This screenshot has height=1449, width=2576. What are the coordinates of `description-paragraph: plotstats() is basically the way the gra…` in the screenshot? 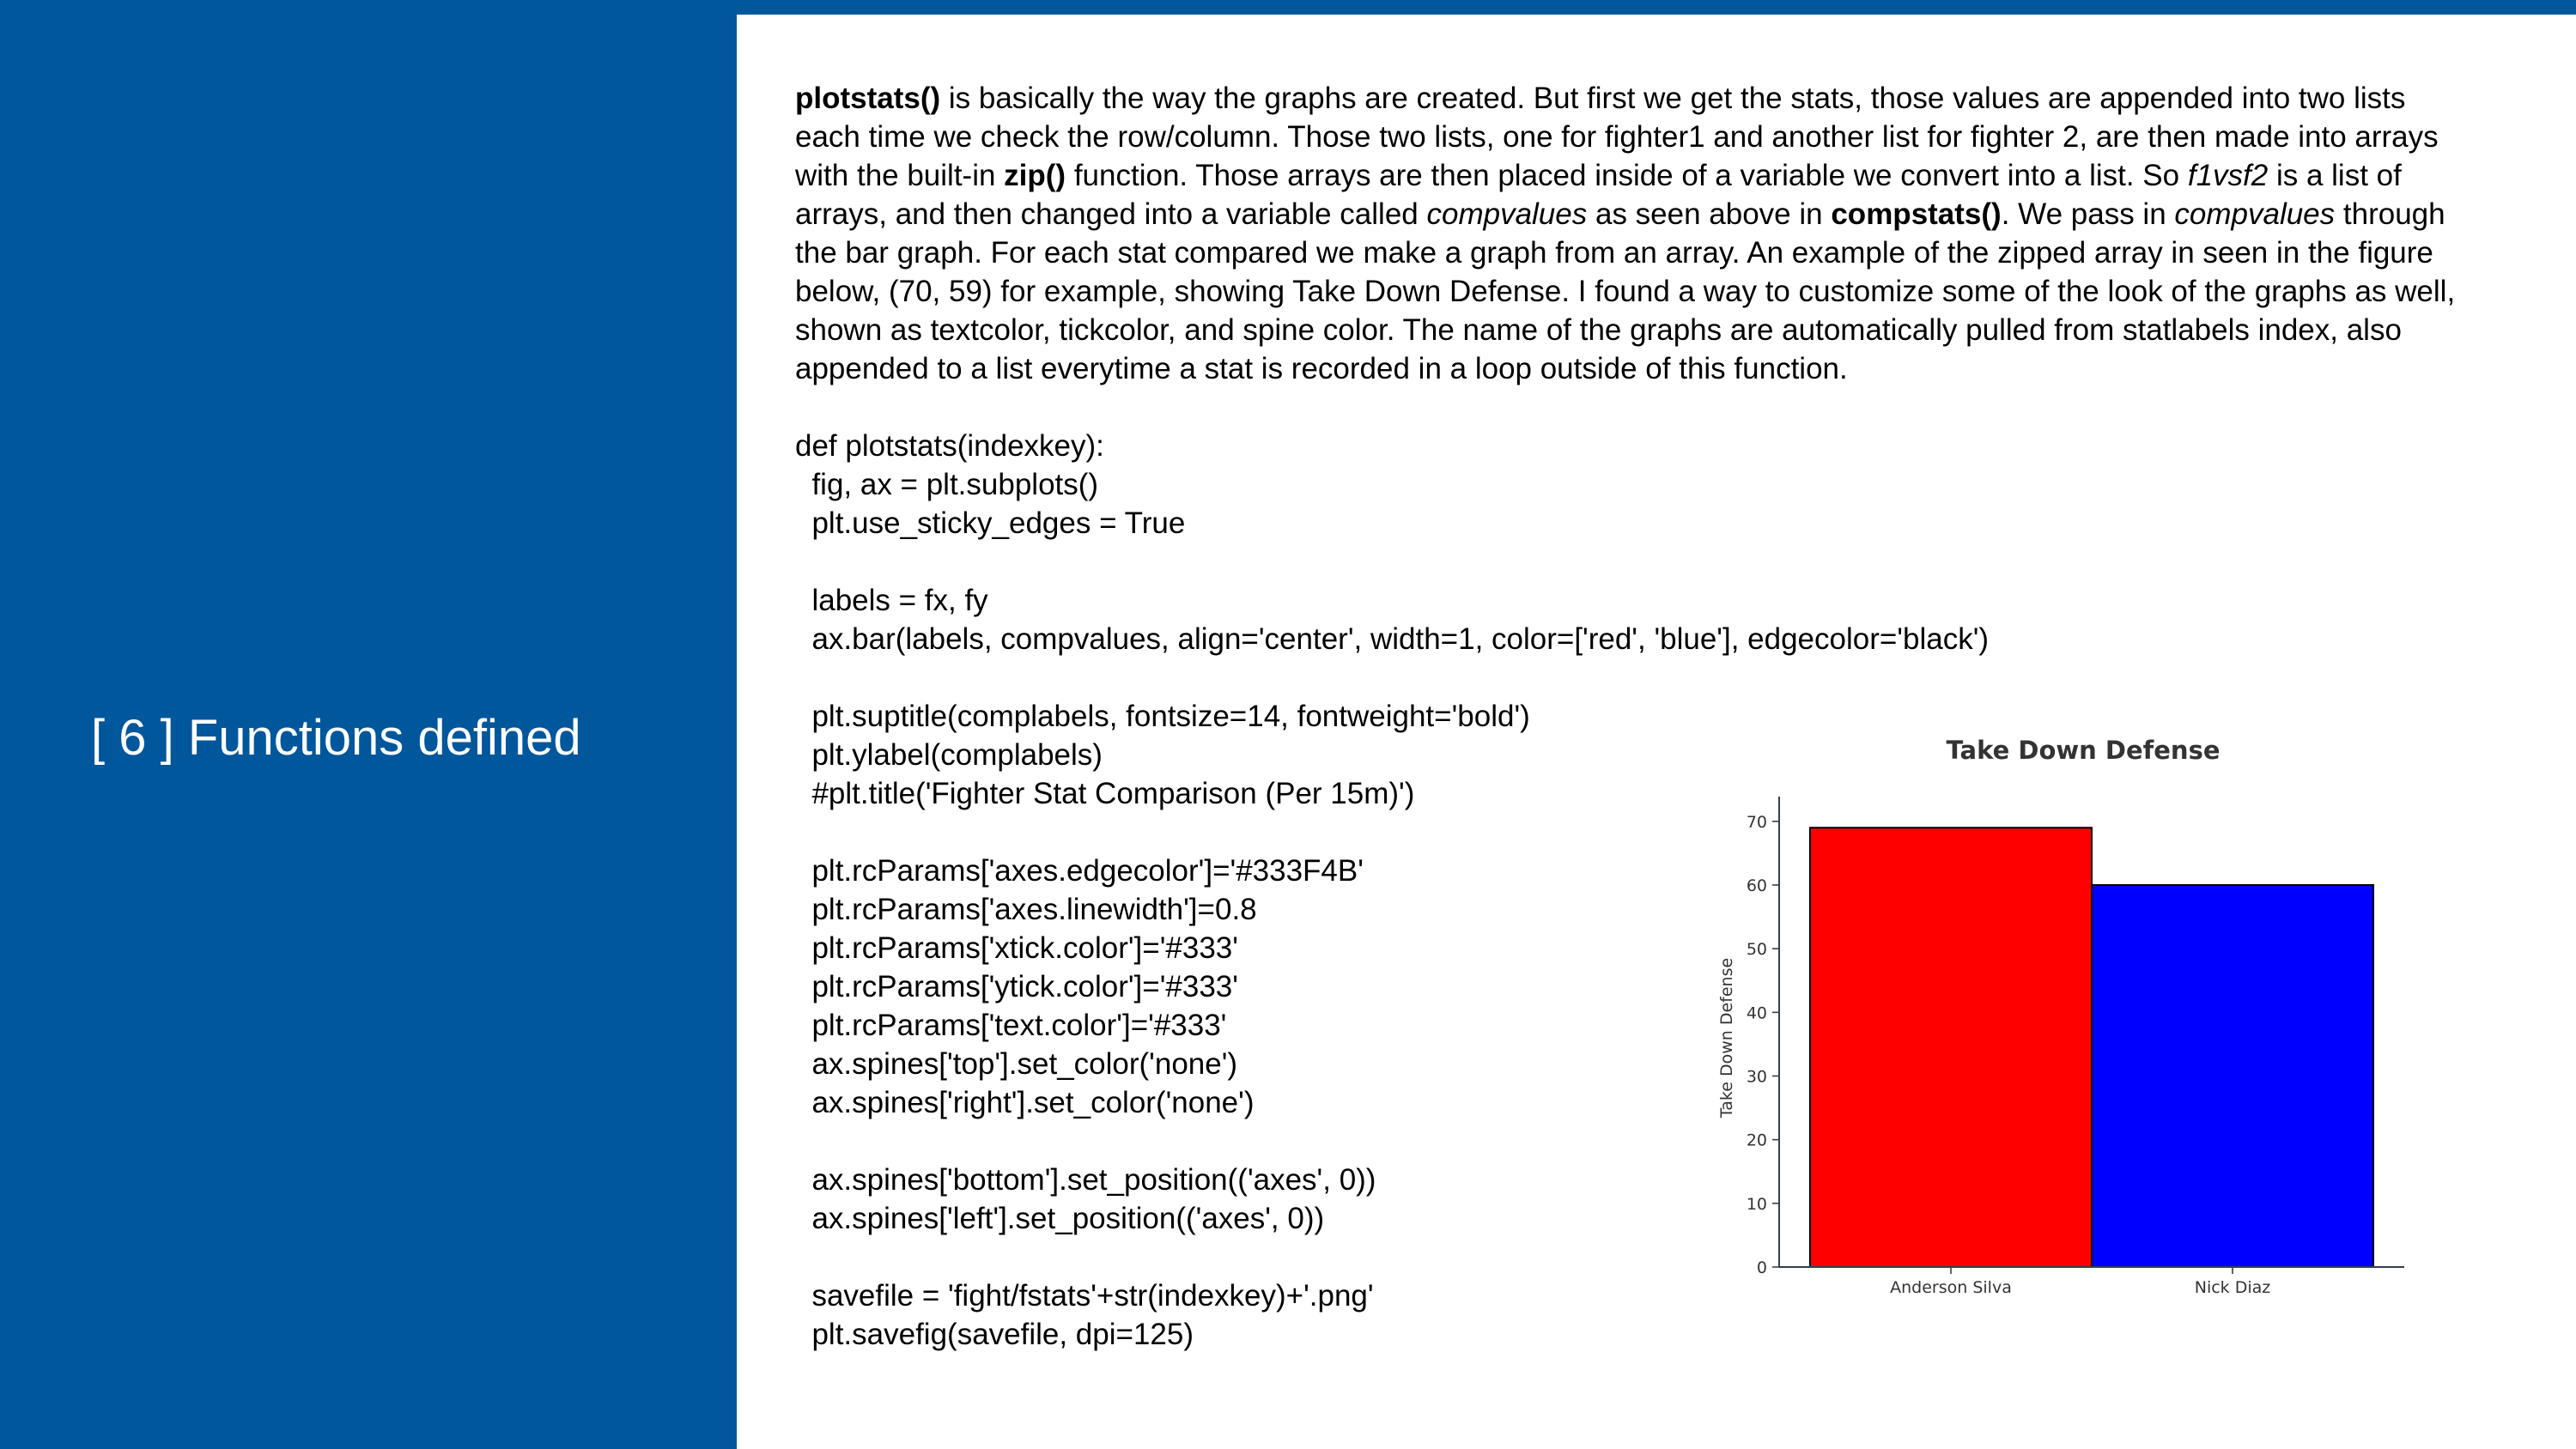 It's located at (1636, 234).